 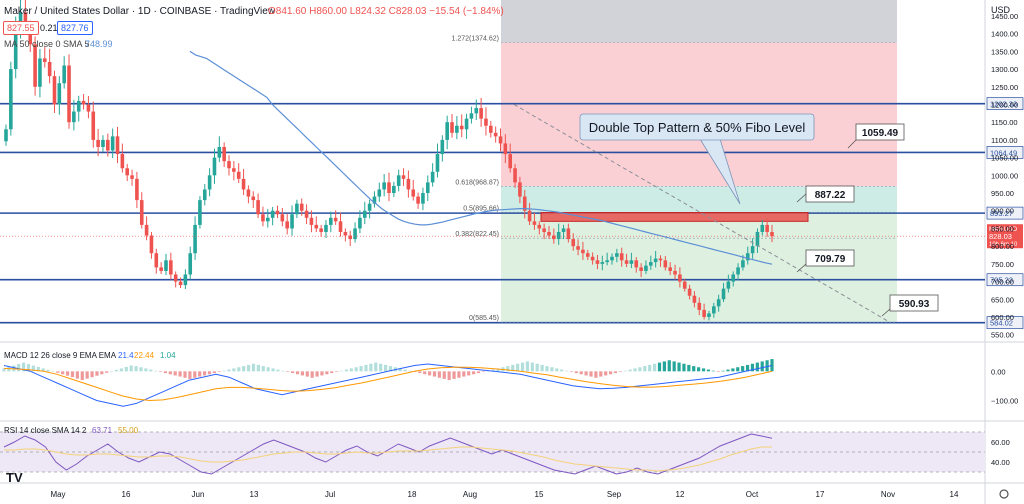 What do you see at coordinates (914, 304) in the screenshot?
I see `price-callout-text: 590.93` at bounding box center [914, 304].